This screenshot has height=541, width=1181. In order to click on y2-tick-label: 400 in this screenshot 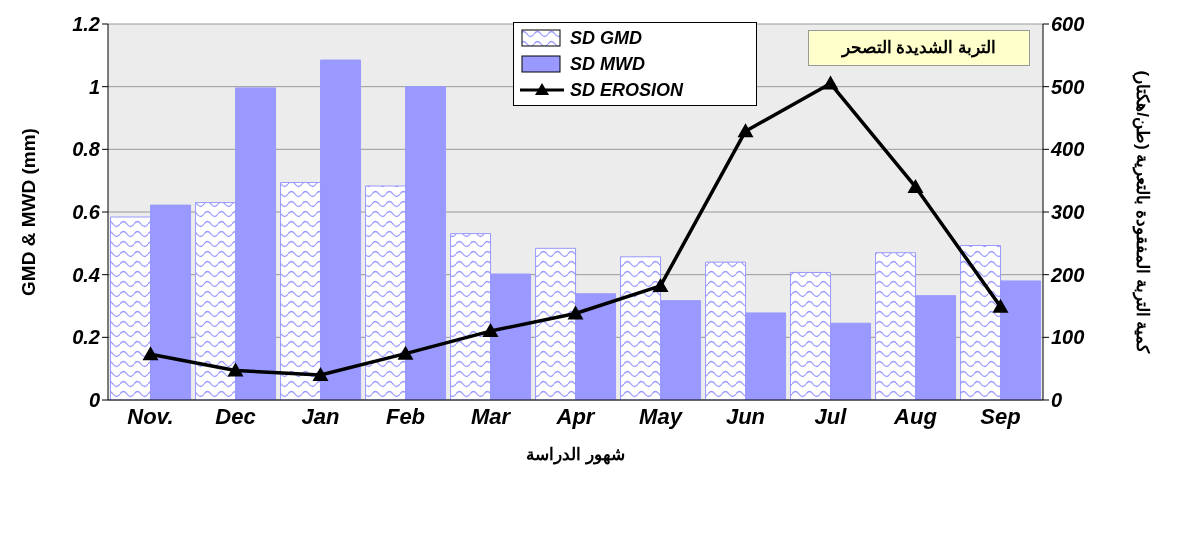, I will do `click(1067, 149)`.